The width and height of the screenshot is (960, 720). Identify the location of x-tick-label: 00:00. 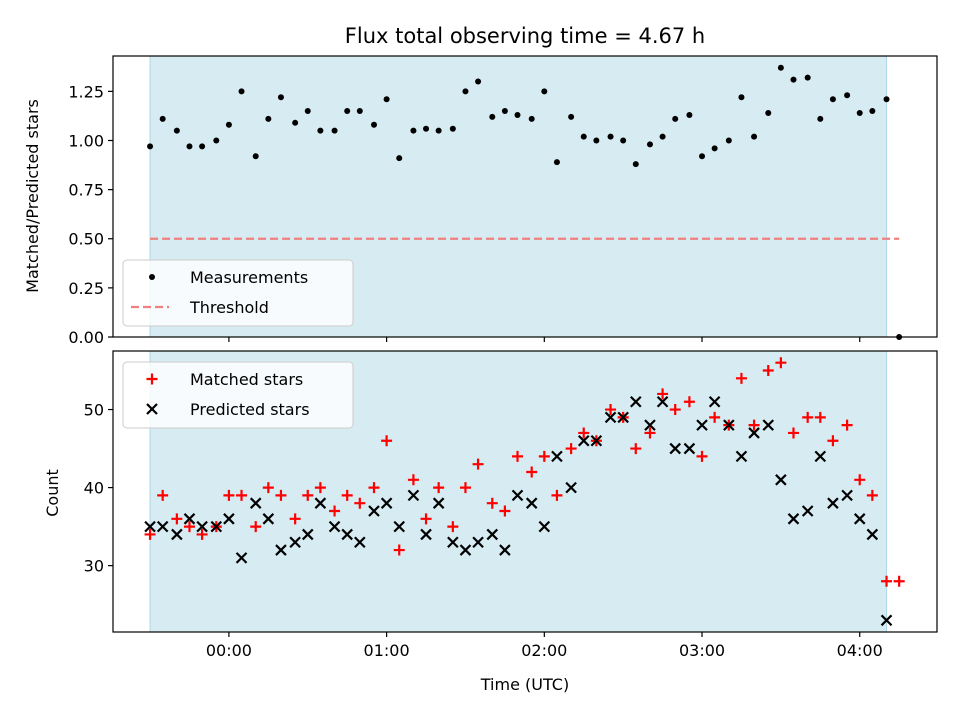
(229, 650).